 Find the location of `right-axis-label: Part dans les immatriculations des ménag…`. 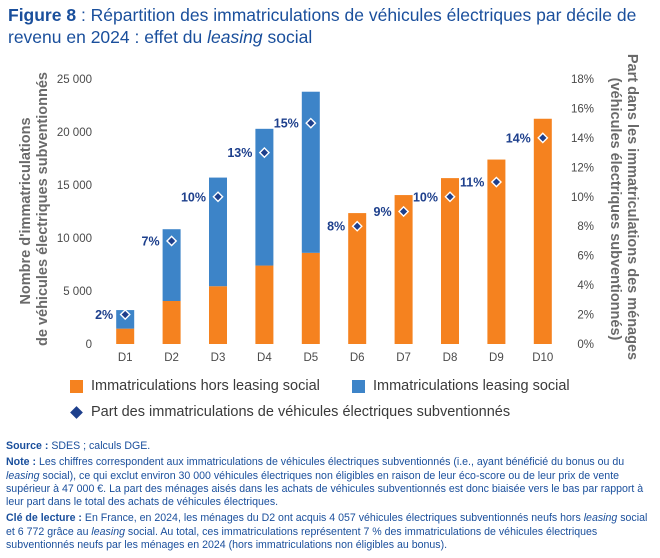

right-axis-label: Part dans les immatriculations des ménag… is located at coordinates (623, 209).